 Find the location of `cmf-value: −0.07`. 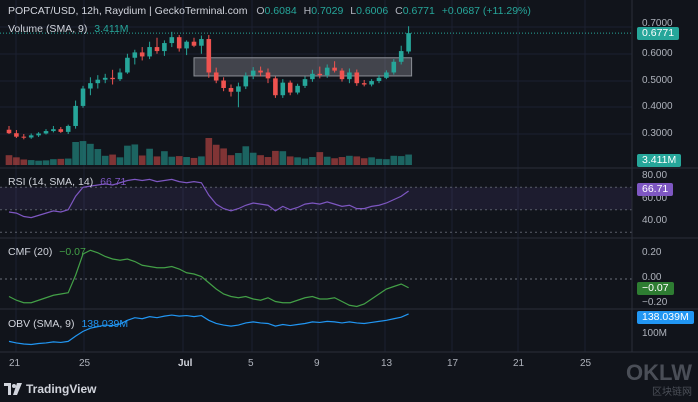

cmf-value: −0.07 is located at coordinates (72, 252).